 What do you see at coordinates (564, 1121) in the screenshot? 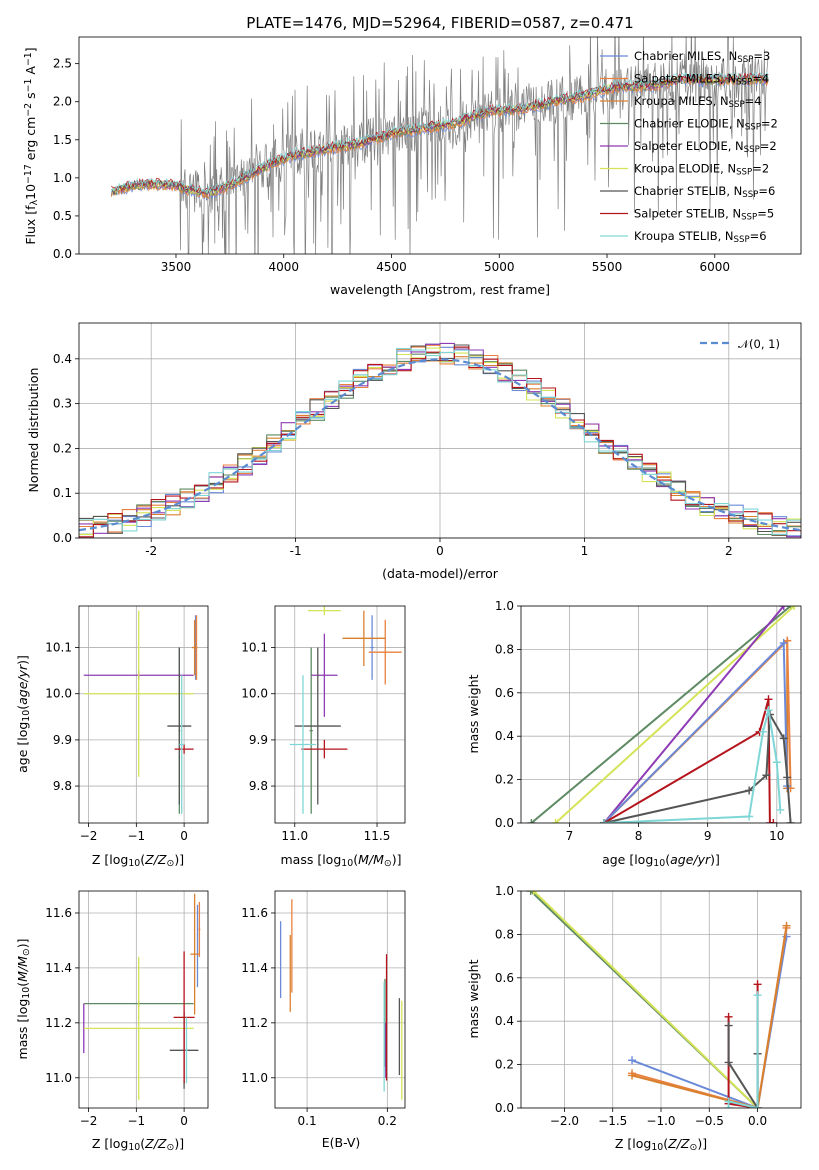
I see `x-tick-label: −2.0` at bounding box center [564, 1121].